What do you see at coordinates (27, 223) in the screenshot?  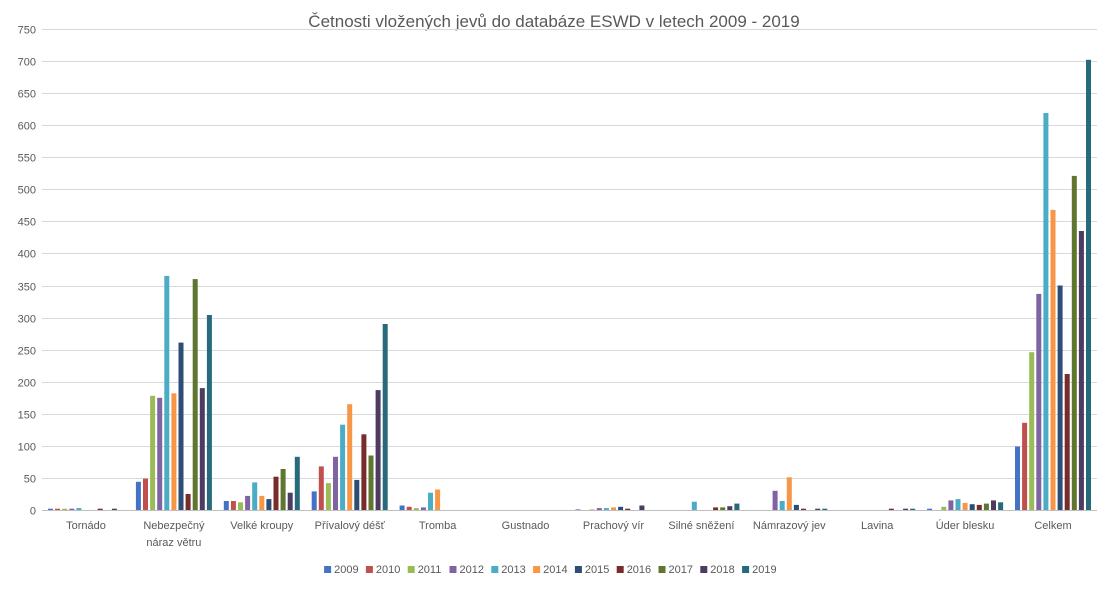 I see `y-tick-label: 450` at bounding box center [27, 223].